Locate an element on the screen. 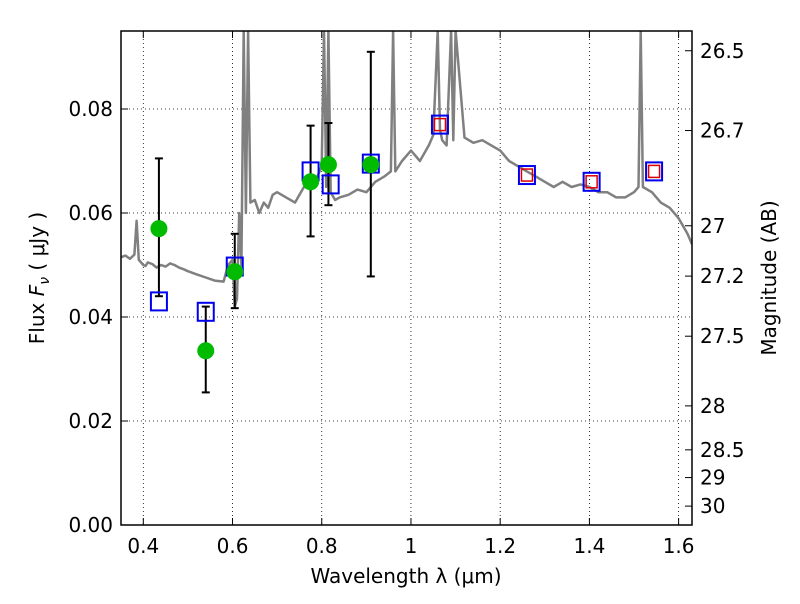  x-tick-label: 1.6 is located at coordinates (679, 546).